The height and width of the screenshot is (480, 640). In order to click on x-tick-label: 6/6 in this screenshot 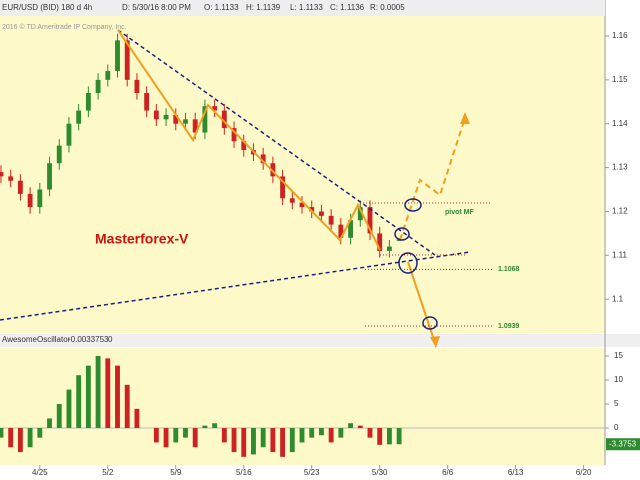, I will do `click(448, 472)`.